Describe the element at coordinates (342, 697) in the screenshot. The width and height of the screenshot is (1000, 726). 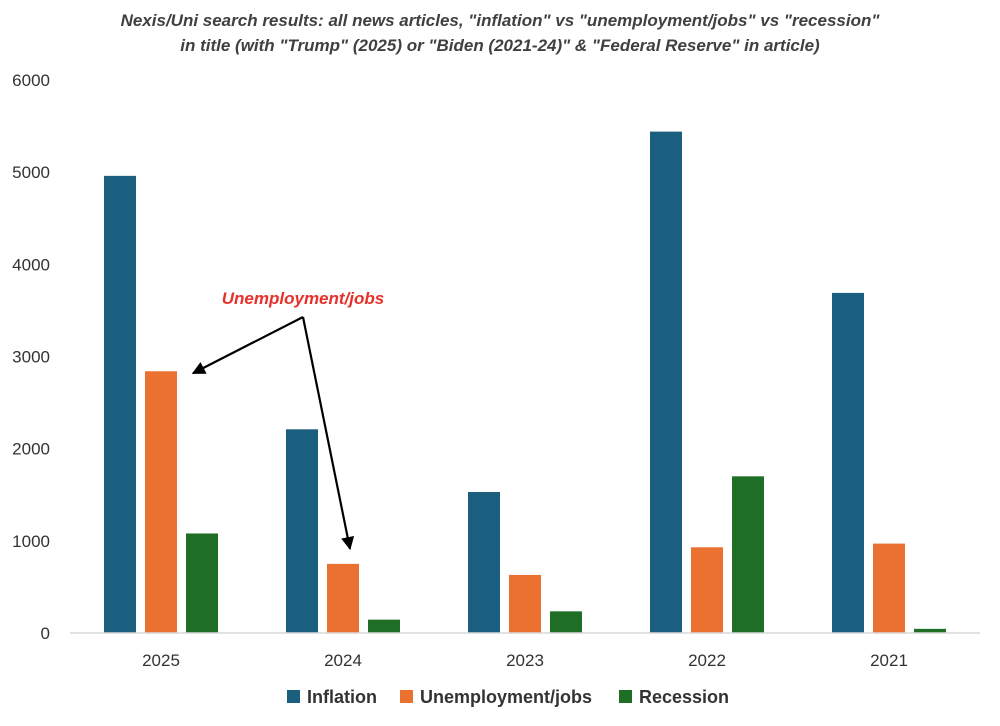
I see `legend-label: Inflation` at that location.